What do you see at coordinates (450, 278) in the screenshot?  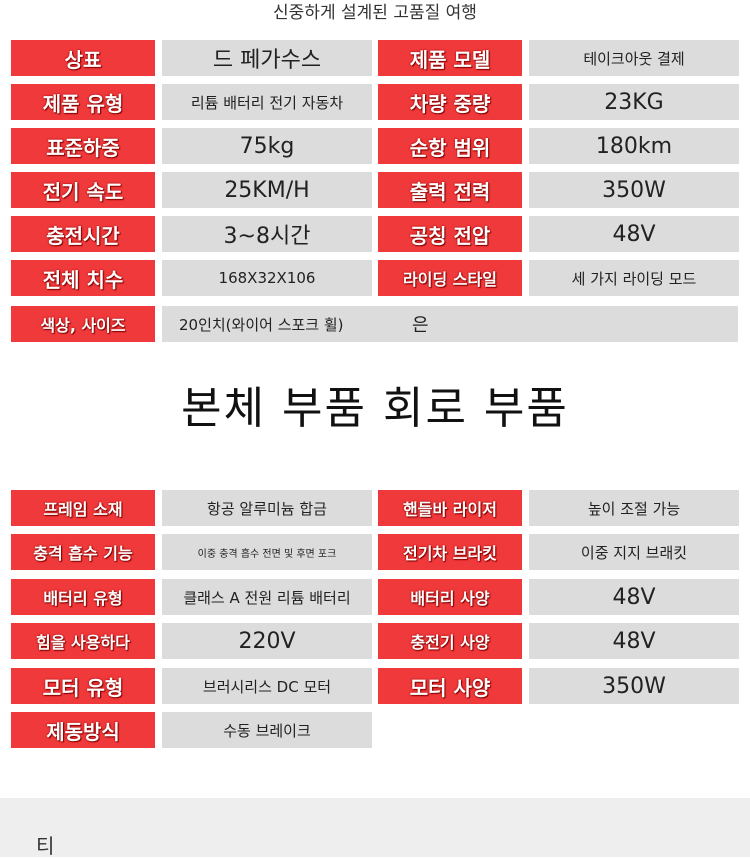 I see `label-cell: 라이딩 스타일` at bounding box center [450, 278].